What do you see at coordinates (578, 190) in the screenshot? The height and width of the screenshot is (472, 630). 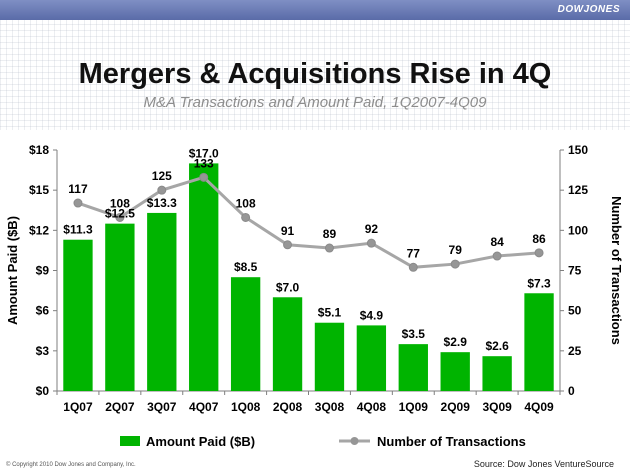 I see `right-tick-label: 125` at bounding box center [578, 190].